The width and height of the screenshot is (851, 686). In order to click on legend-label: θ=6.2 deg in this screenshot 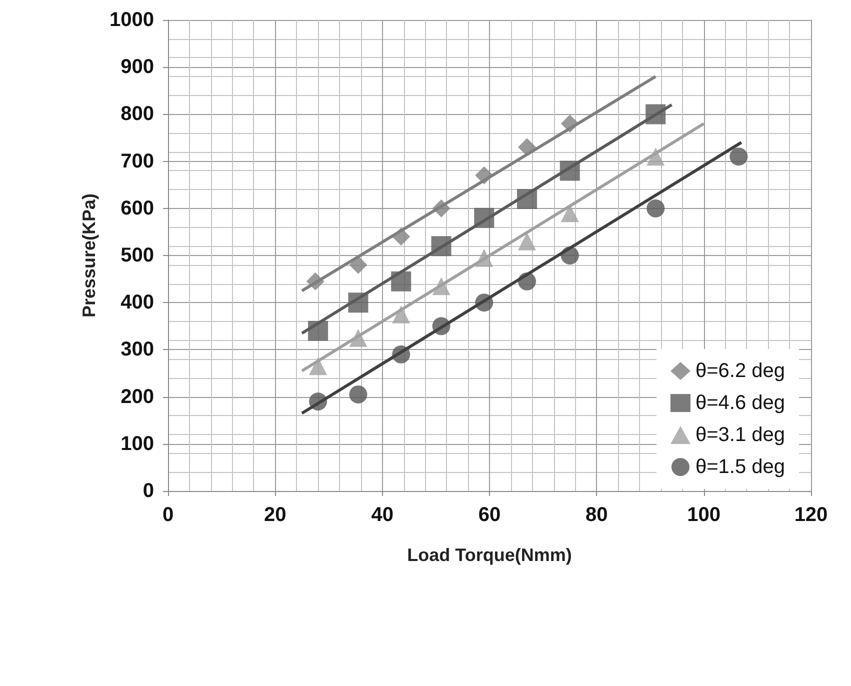, I will do `click(740, 371)`.